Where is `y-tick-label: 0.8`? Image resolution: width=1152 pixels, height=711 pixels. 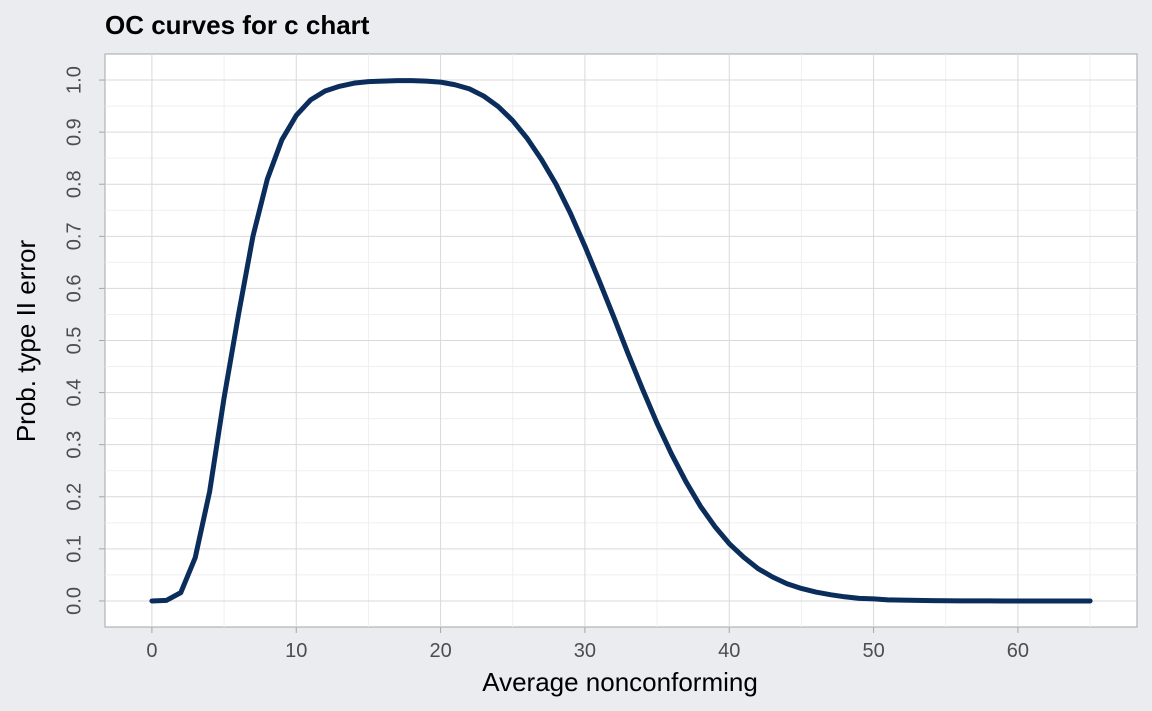 y-tick-label: 0.8 is located at coordinates (74, 184).